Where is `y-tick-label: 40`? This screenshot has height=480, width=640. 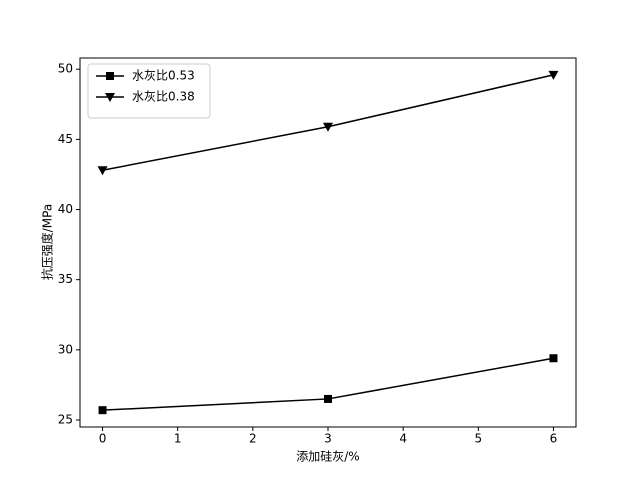
y-tick-label: 40 is located at coordinates (65, 209).